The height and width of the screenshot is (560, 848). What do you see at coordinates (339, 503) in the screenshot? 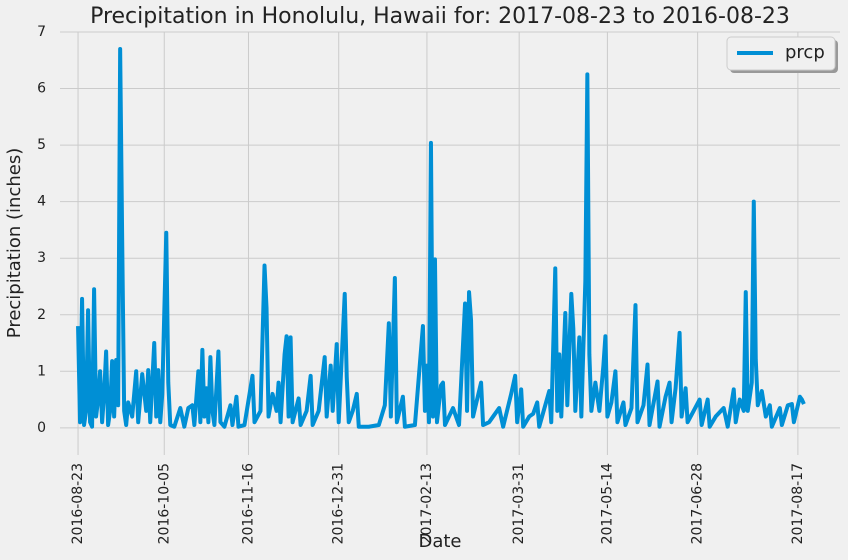
I see `x-tick-label: 2016-12-31` at bounding box center [339, 503].